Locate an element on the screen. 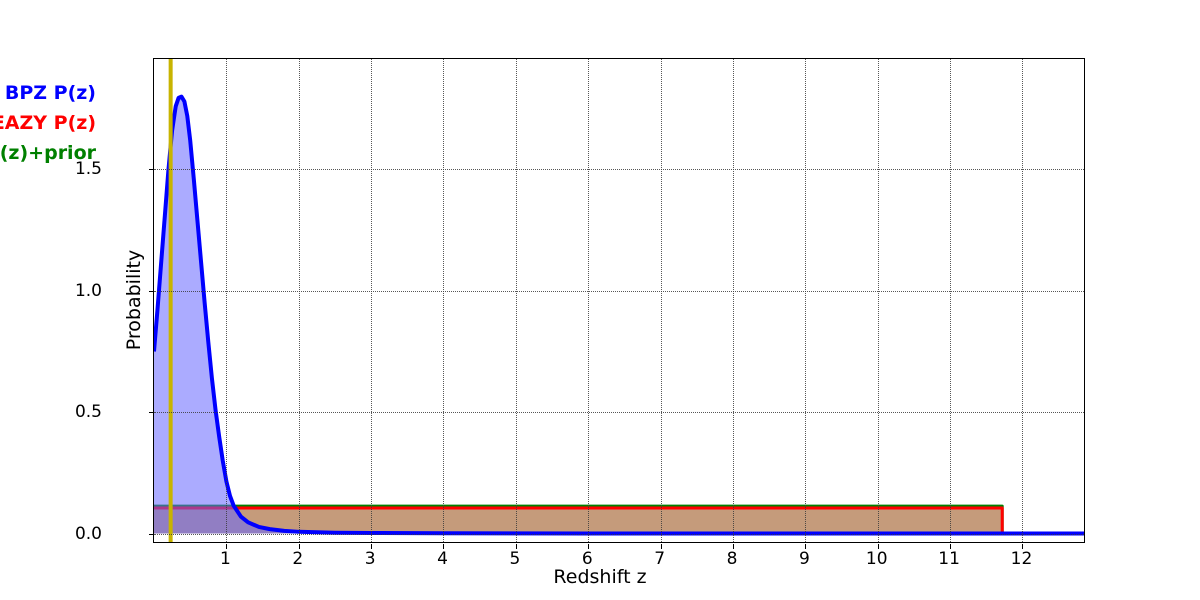 The image size is (1200, 600). legend-item: BPZ P(z) is located at coordinates (50, 93).